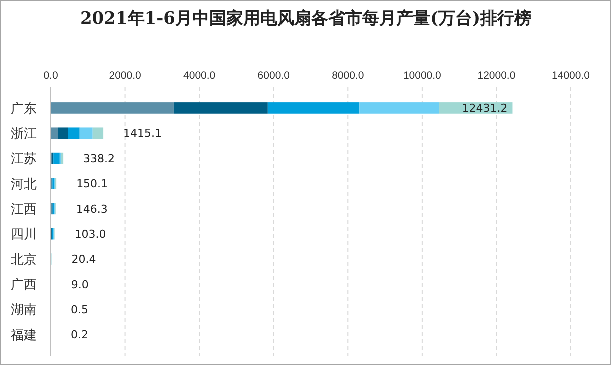  I want to click on y-tick-label: 江苏, so click(24, 160).